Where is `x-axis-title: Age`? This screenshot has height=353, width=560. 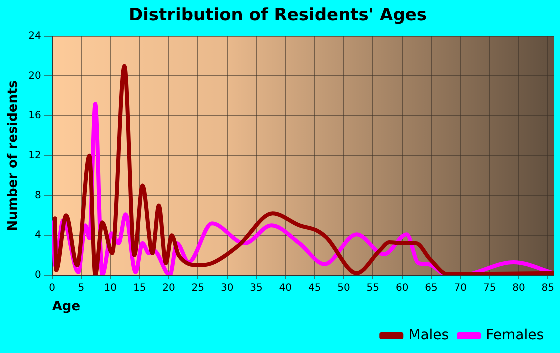 x-axis-title: Age is located at coordinates (66, 307).